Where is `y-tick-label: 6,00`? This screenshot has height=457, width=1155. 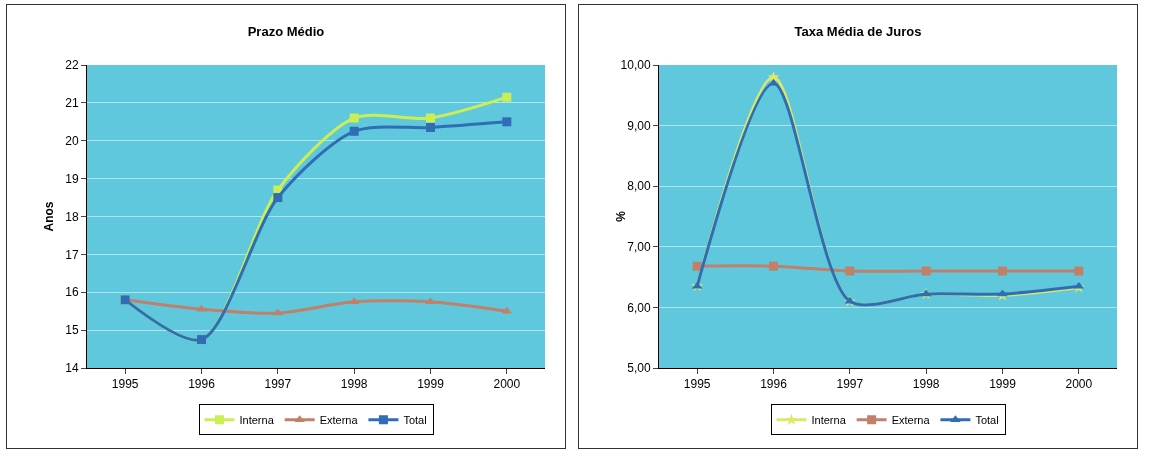 y-tick-label: 6,00 is located at coordinates (639, 307).